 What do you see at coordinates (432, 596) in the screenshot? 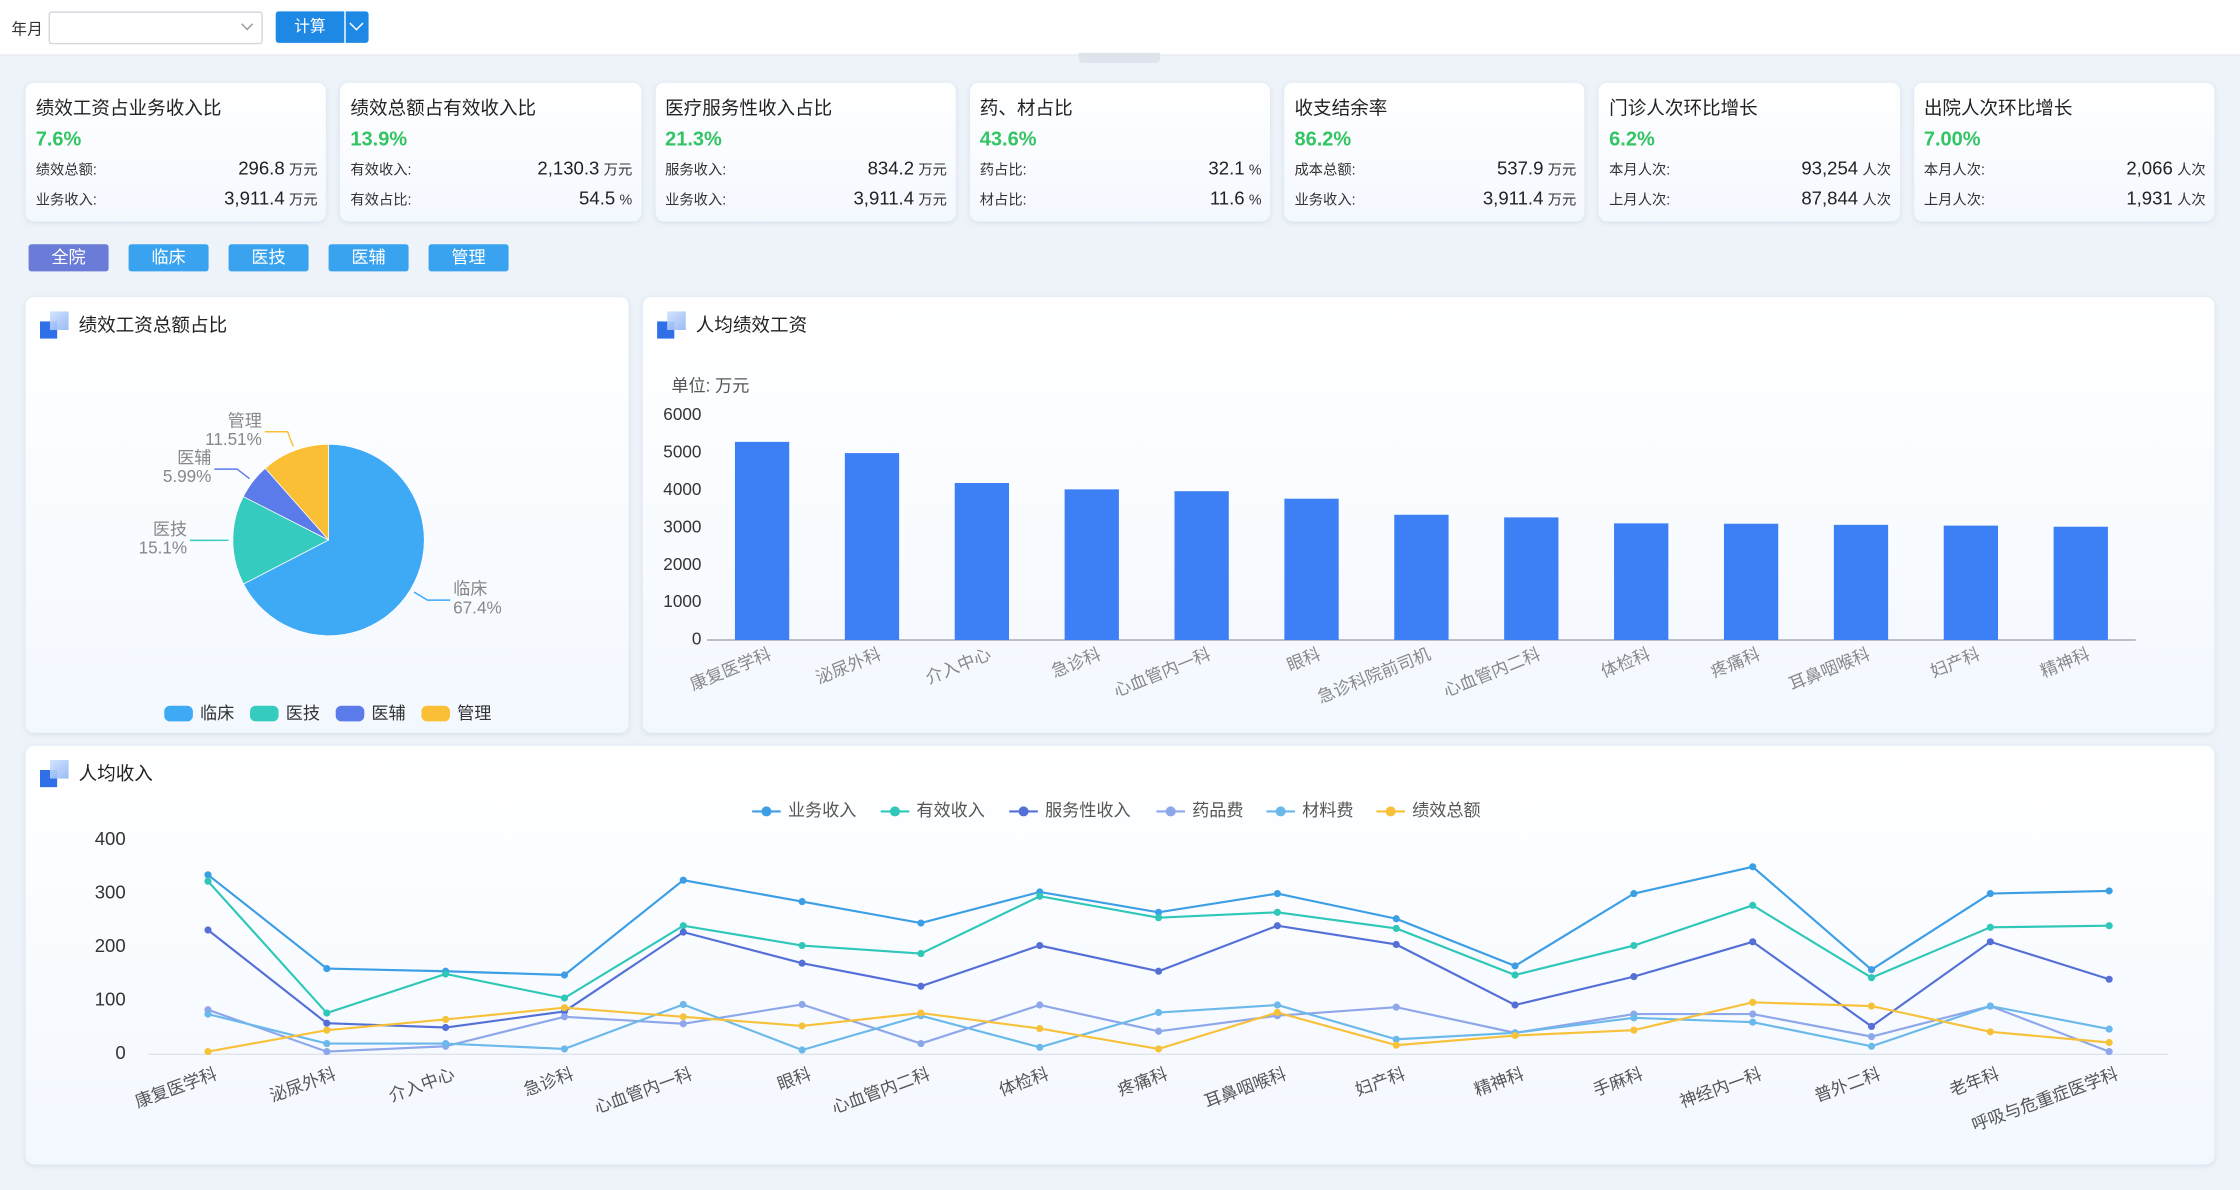
I see `leader-line` at bounding box center [432, 596].